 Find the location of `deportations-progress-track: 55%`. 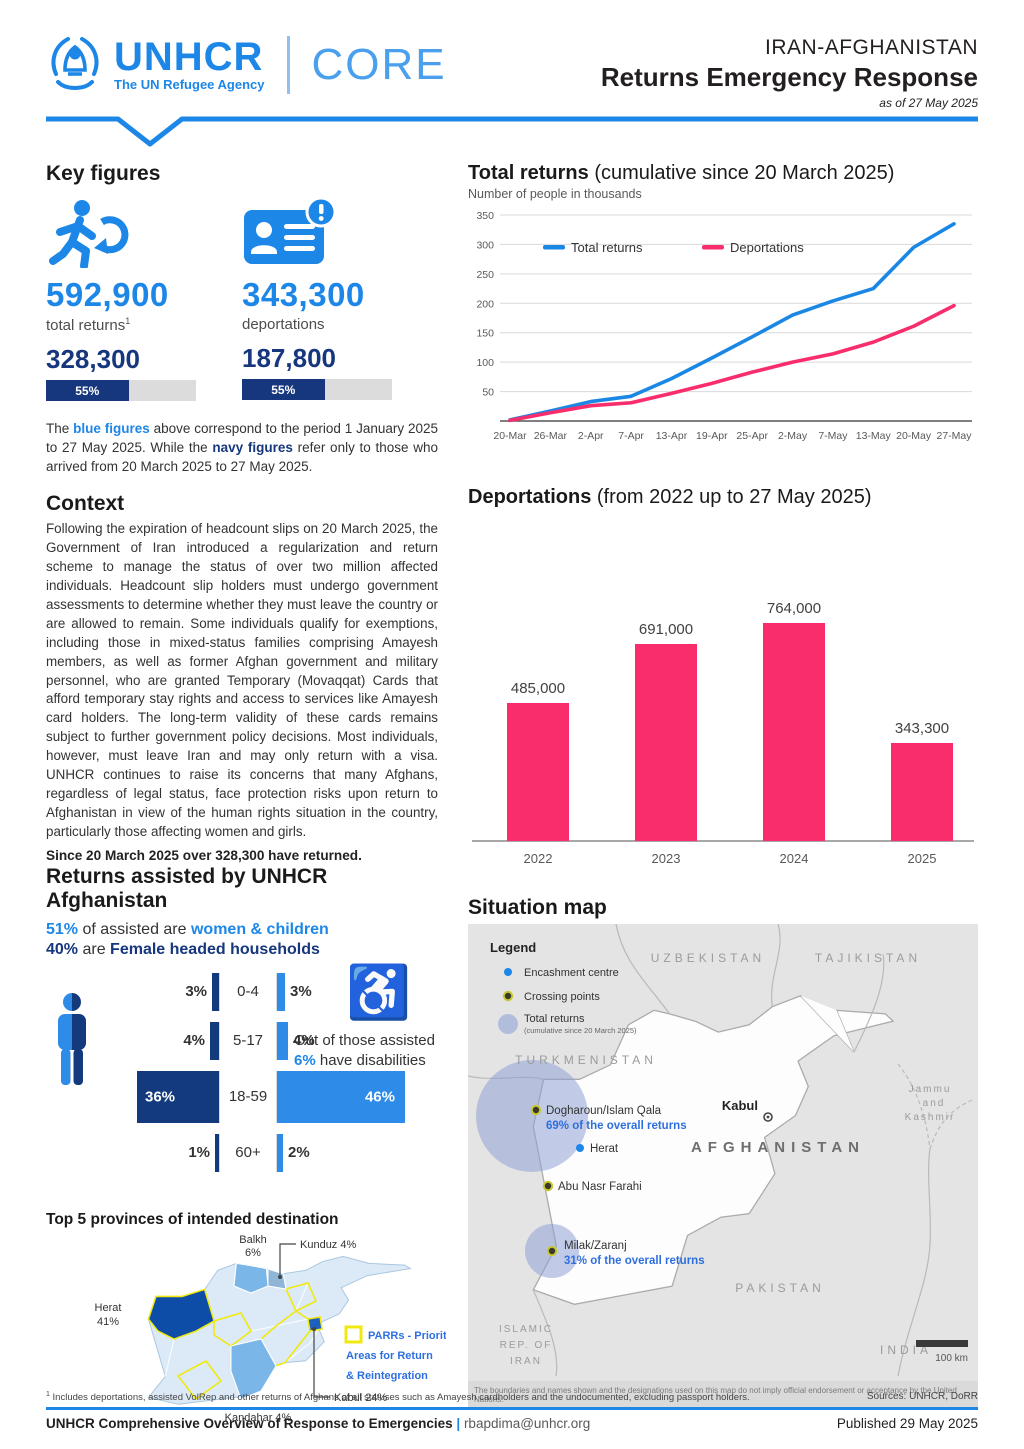

deportations-progress-track: 55% is located at coordinates (317, 389).